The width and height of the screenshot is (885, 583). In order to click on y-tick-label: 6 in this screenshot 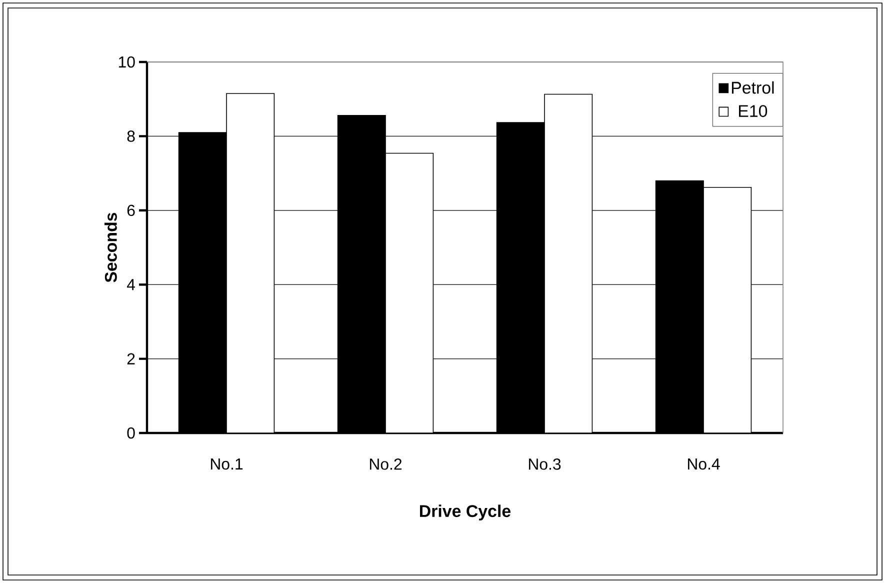, I will do `click(131, 210)`.